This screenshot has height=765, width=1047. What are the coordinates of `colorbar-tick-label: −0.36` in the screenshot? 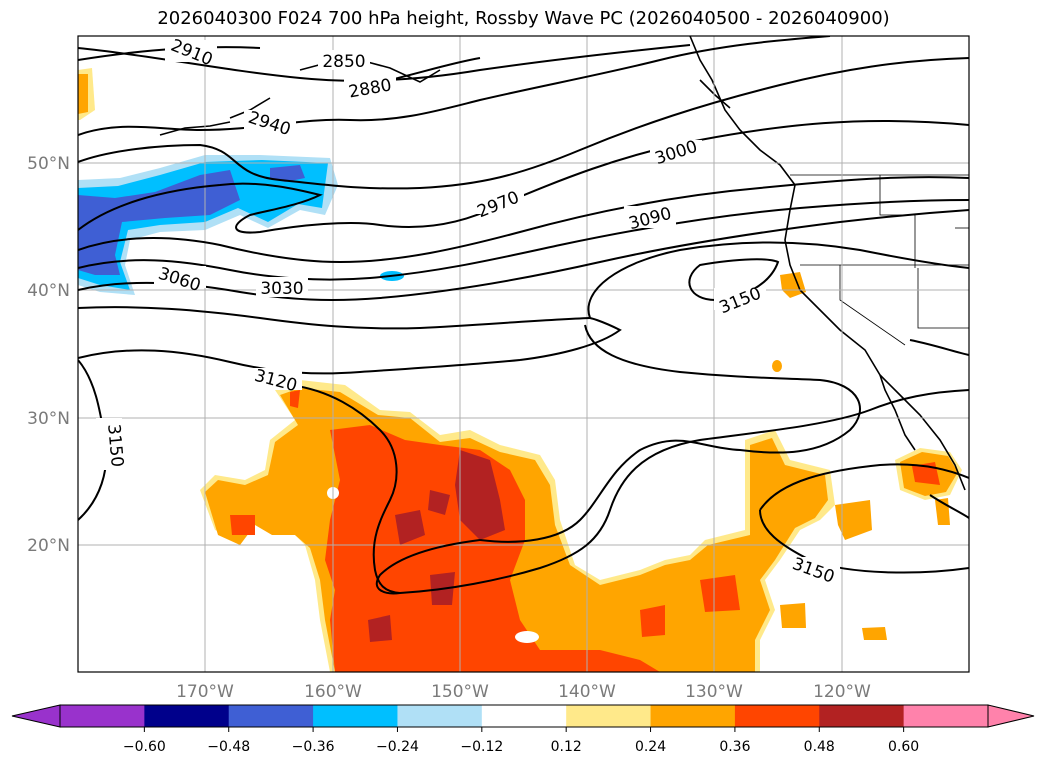 It's located at (313, 747).